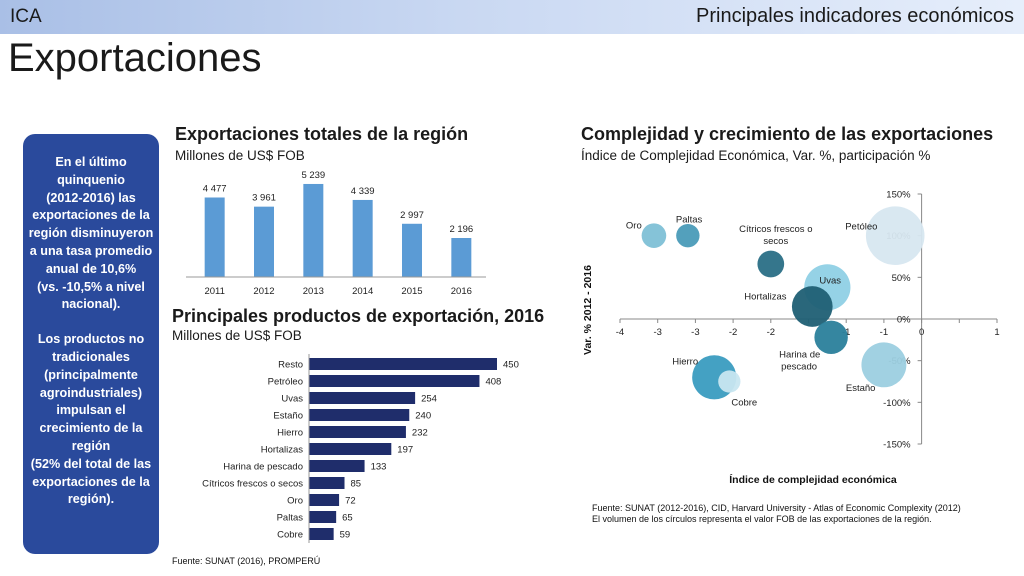  I want to click on bubble-Harina de pescado, so click(831, 337).